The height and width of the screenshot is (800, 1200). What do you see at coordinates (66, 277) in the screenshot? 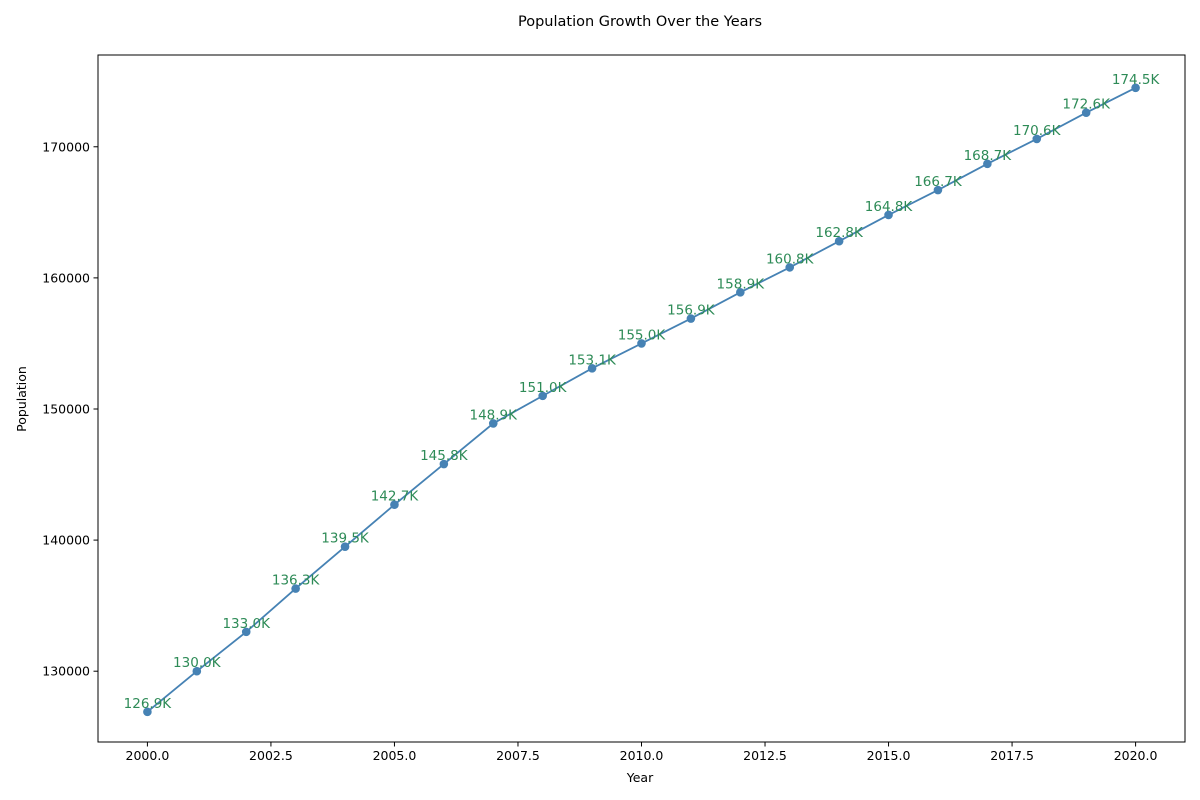
I see `y-tick-label: 160000` at bounding box center [66, 277].